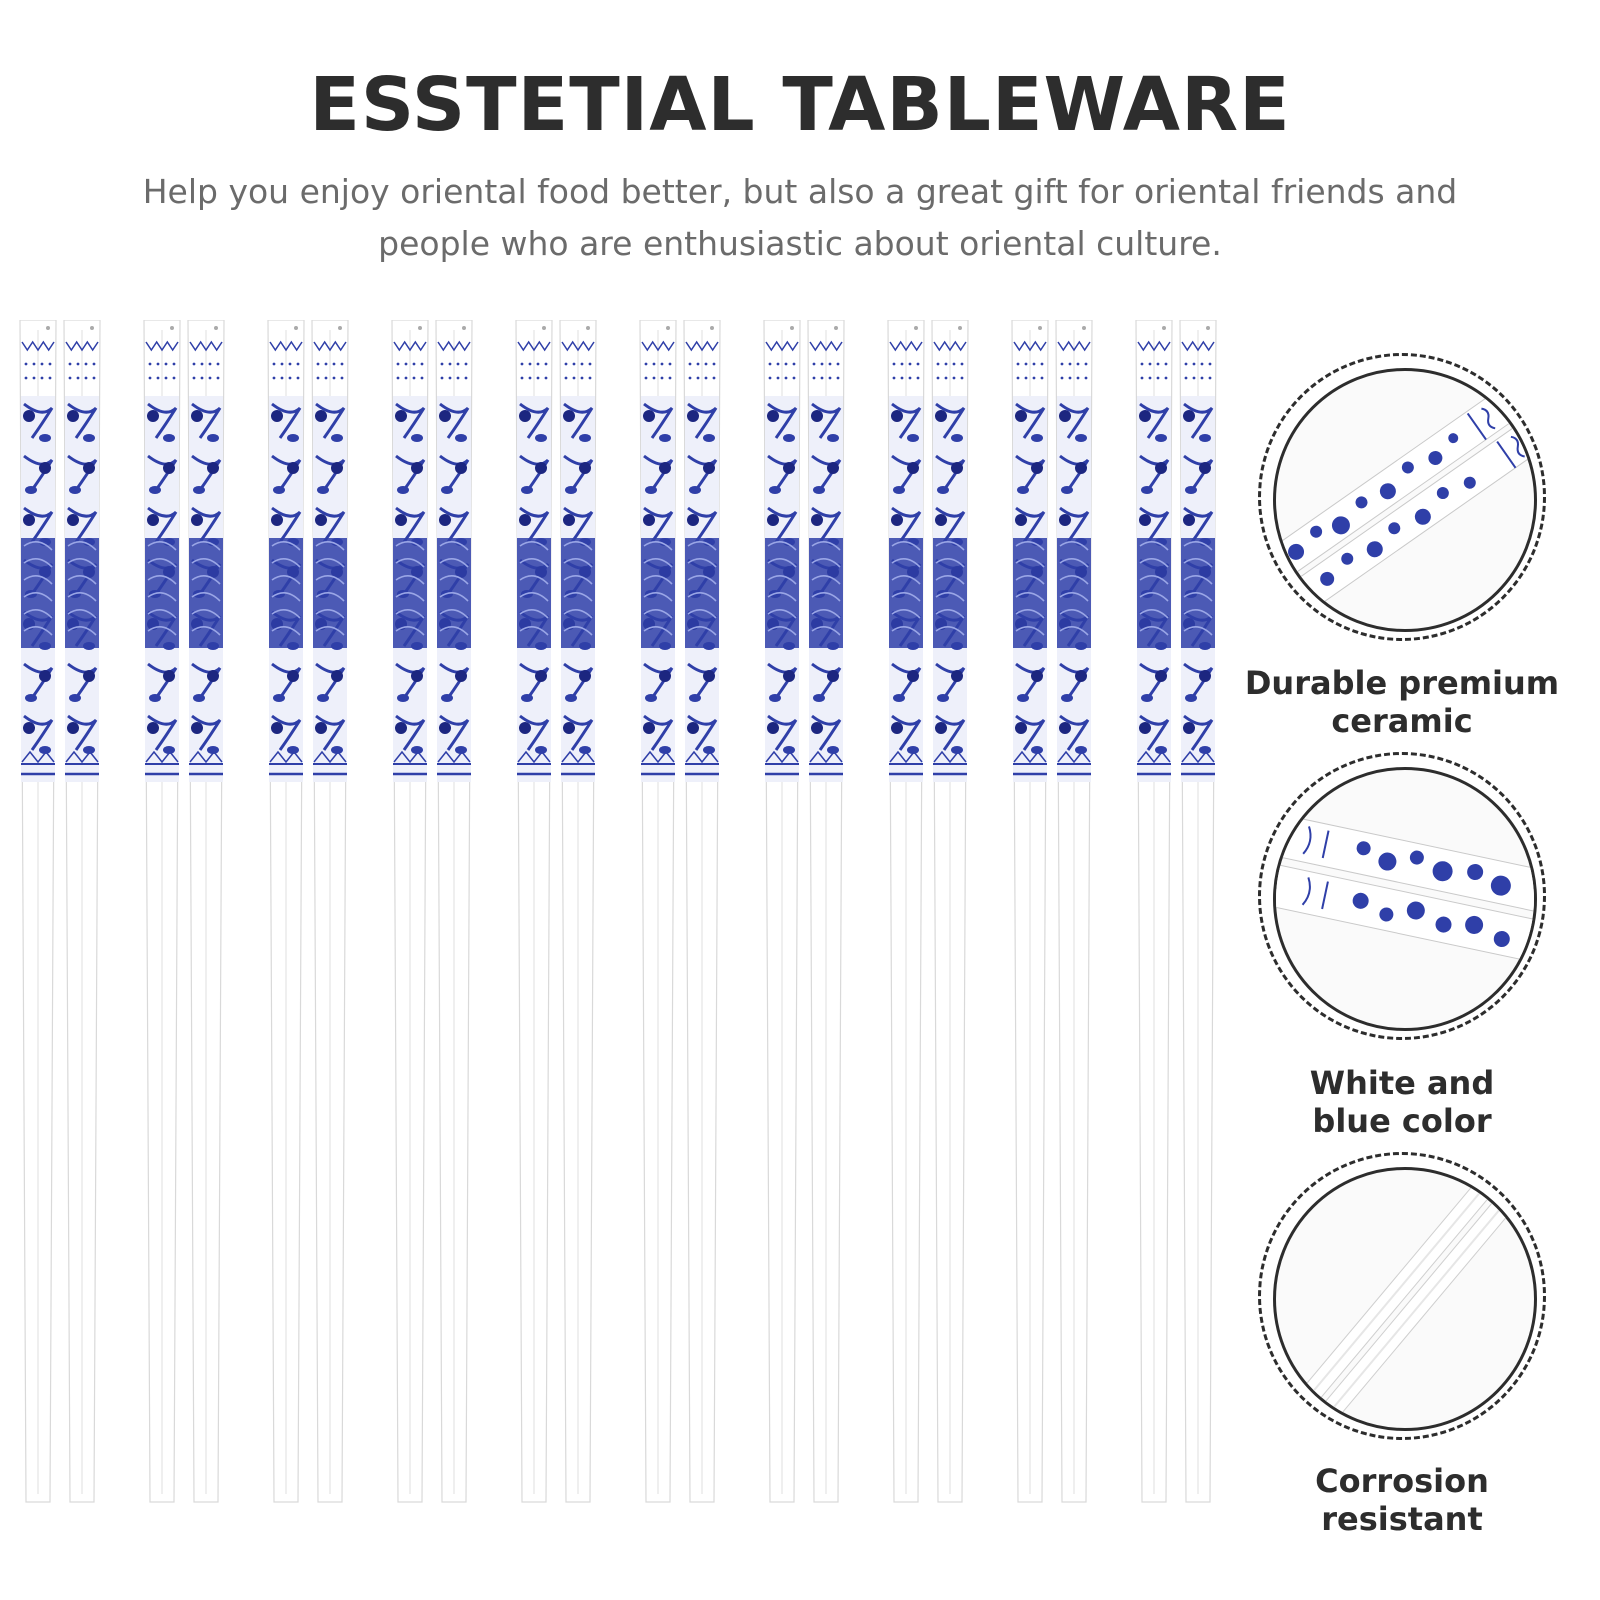 The image size is (1600, 1600). Describe the element at coordinates (1405, 890) in the screenshot. I see `pattern-closeup-icon` at that location.